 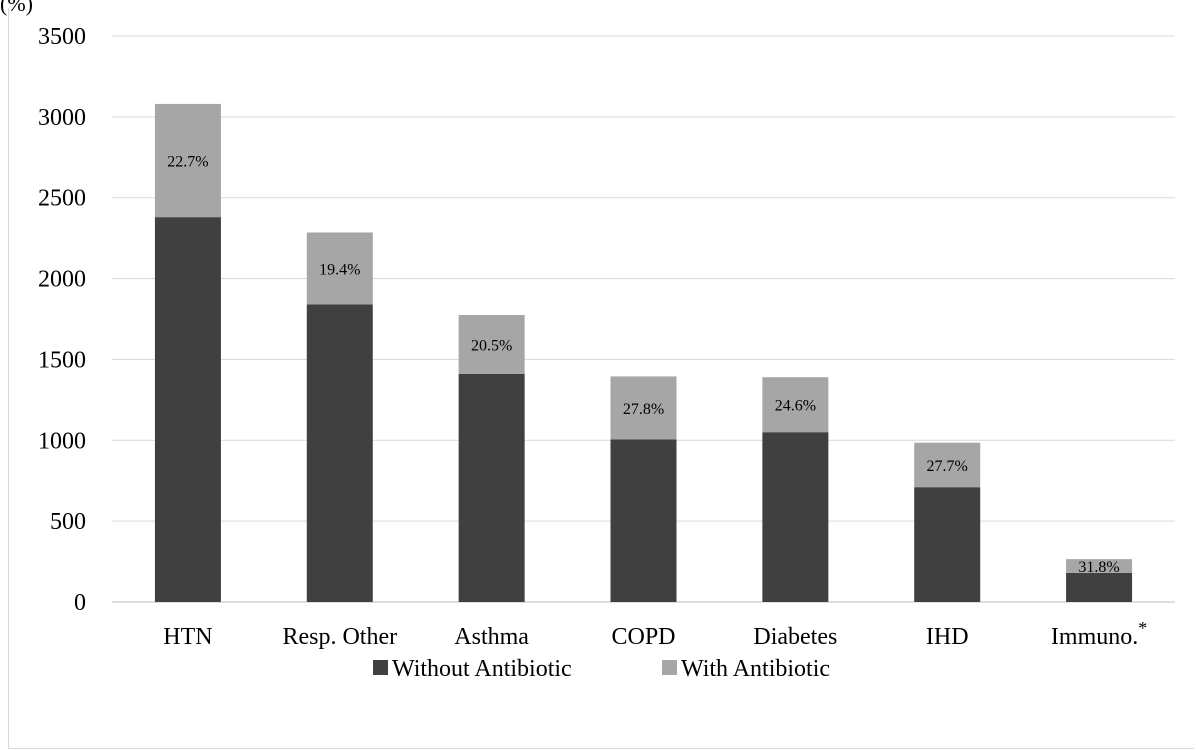 I want to click on y-tick-label: 3000, so click(x=62, y=118).